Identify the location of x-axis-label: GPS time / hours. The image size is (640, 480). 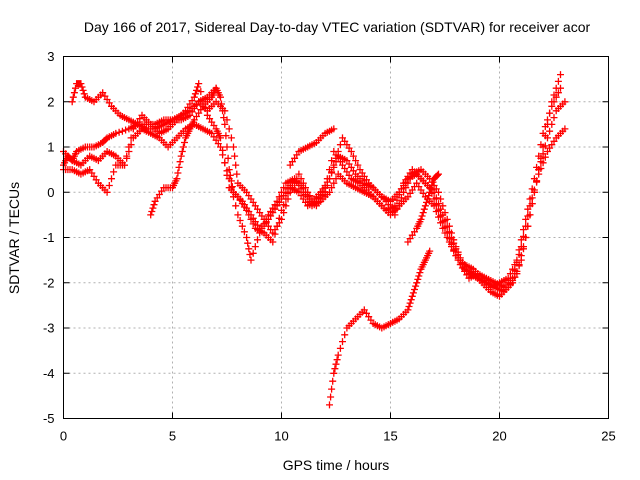
(336, 465).